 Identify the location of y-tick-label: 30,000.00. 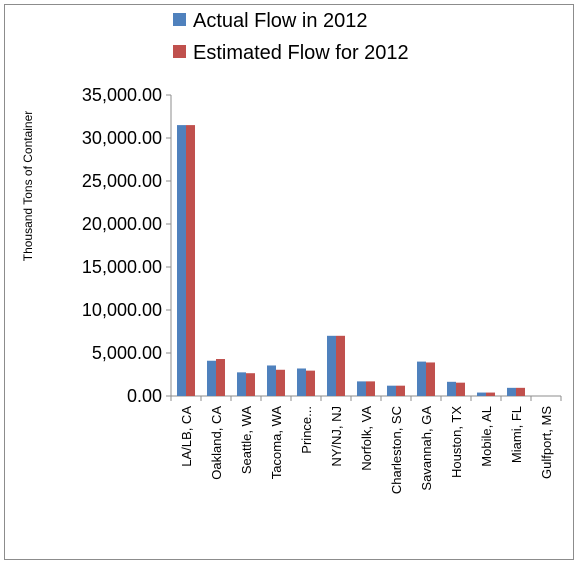
(122, 138).